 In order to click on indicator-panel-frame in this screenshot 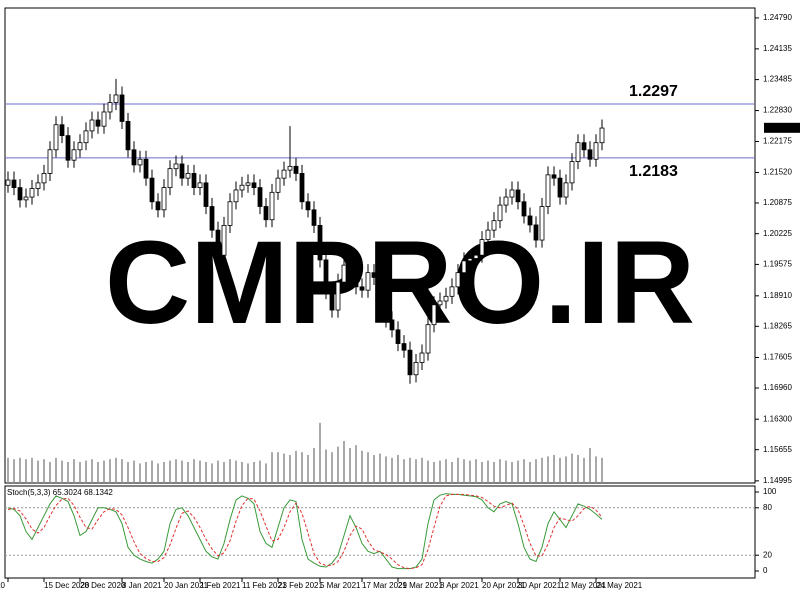, I will do `click(380, 532)`.